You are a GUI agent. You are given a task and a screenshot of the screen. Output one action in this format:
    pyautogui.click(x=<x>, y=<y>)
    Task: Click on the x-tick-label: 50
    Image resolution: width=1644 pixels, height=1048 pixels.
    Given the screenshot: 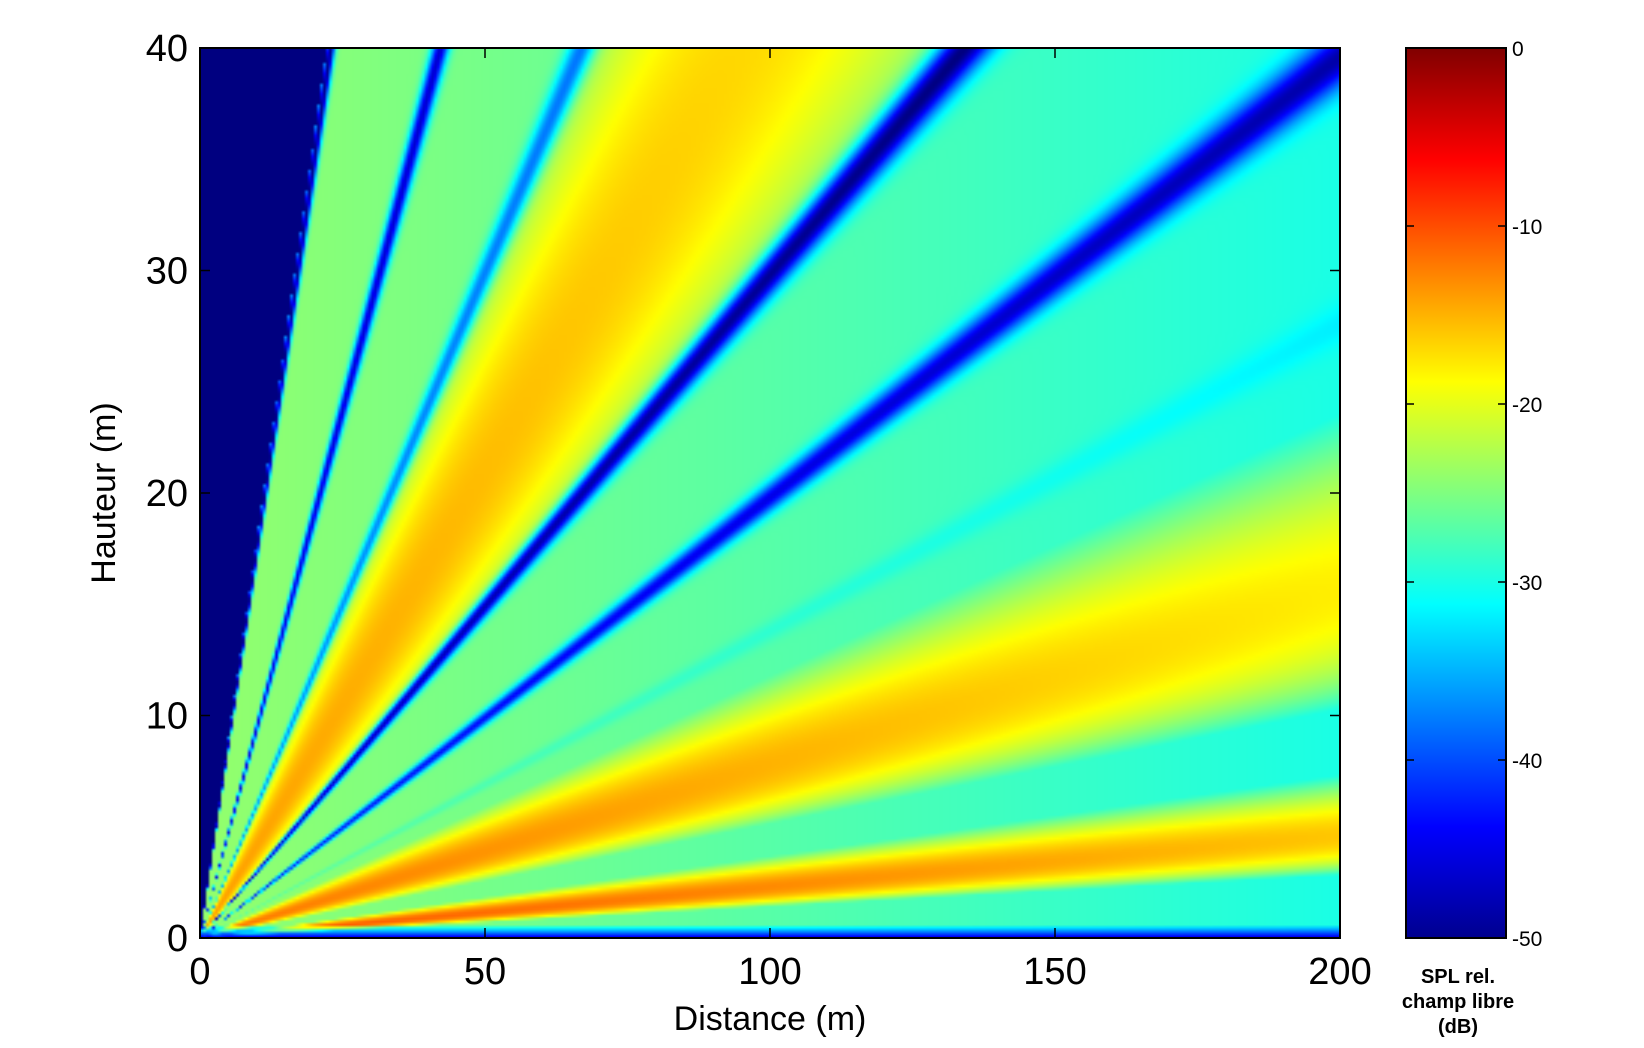 What is the action you would take?
    pyautogui.click(x=485, y=972)
    